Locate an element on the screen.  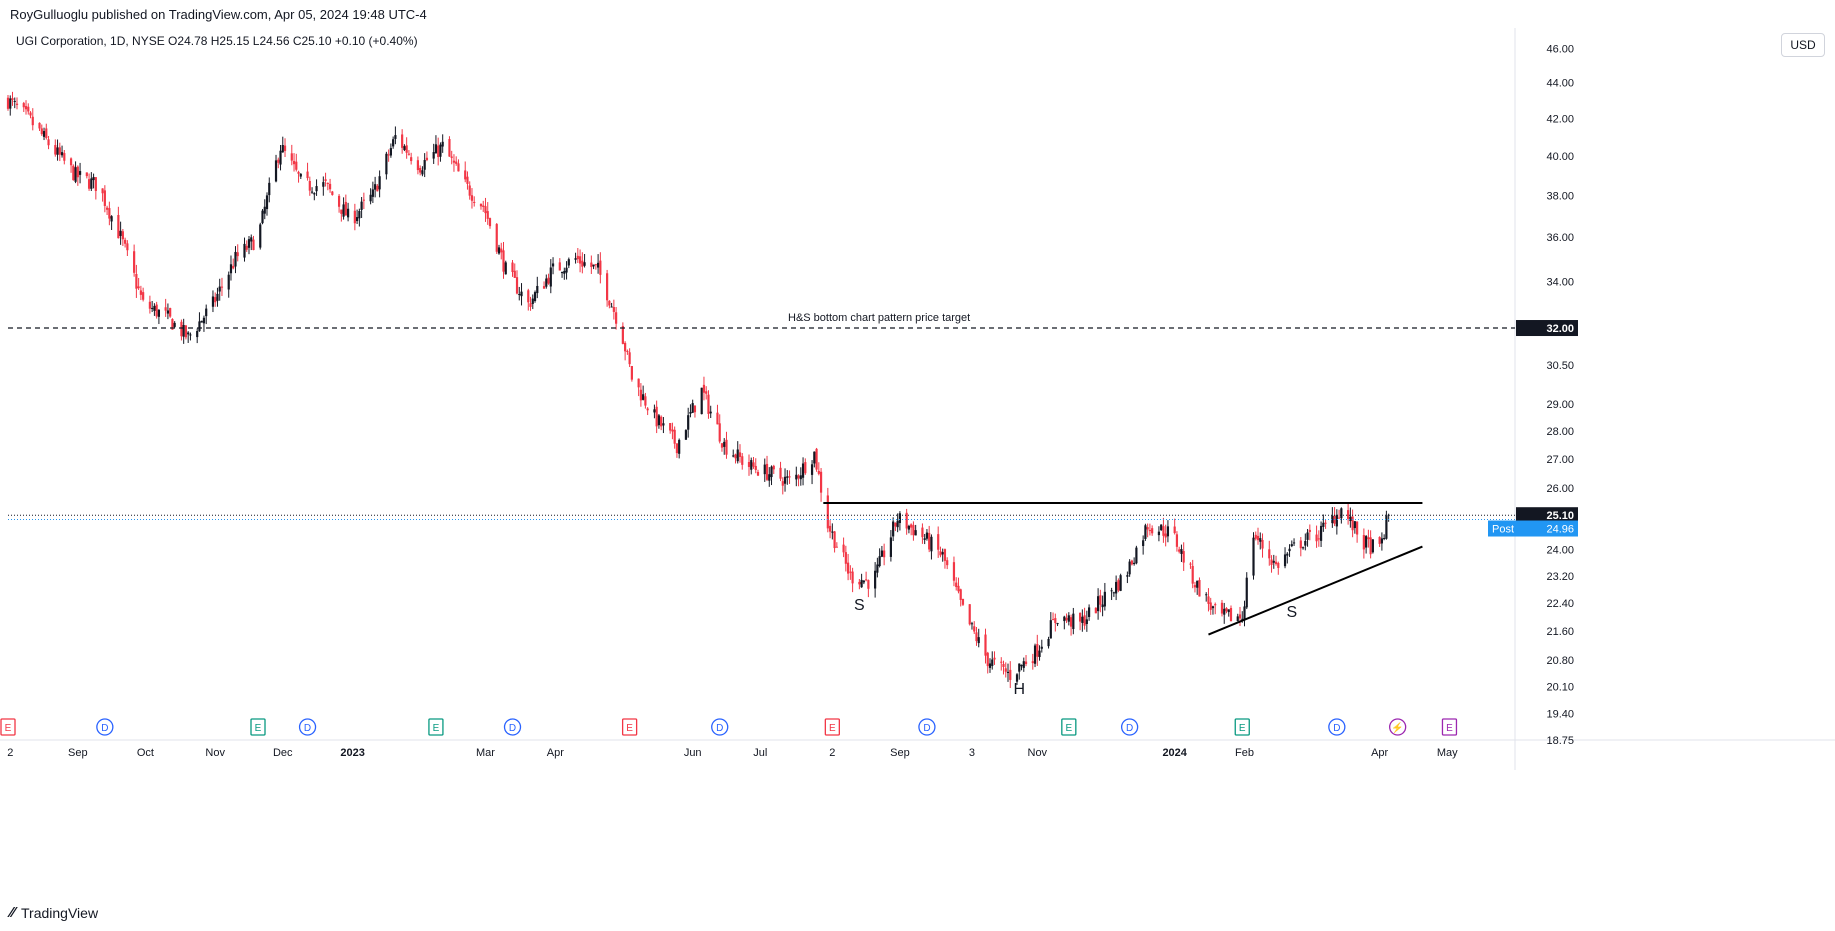
time-tick-label: 3 is located at coordinates (972, 753).